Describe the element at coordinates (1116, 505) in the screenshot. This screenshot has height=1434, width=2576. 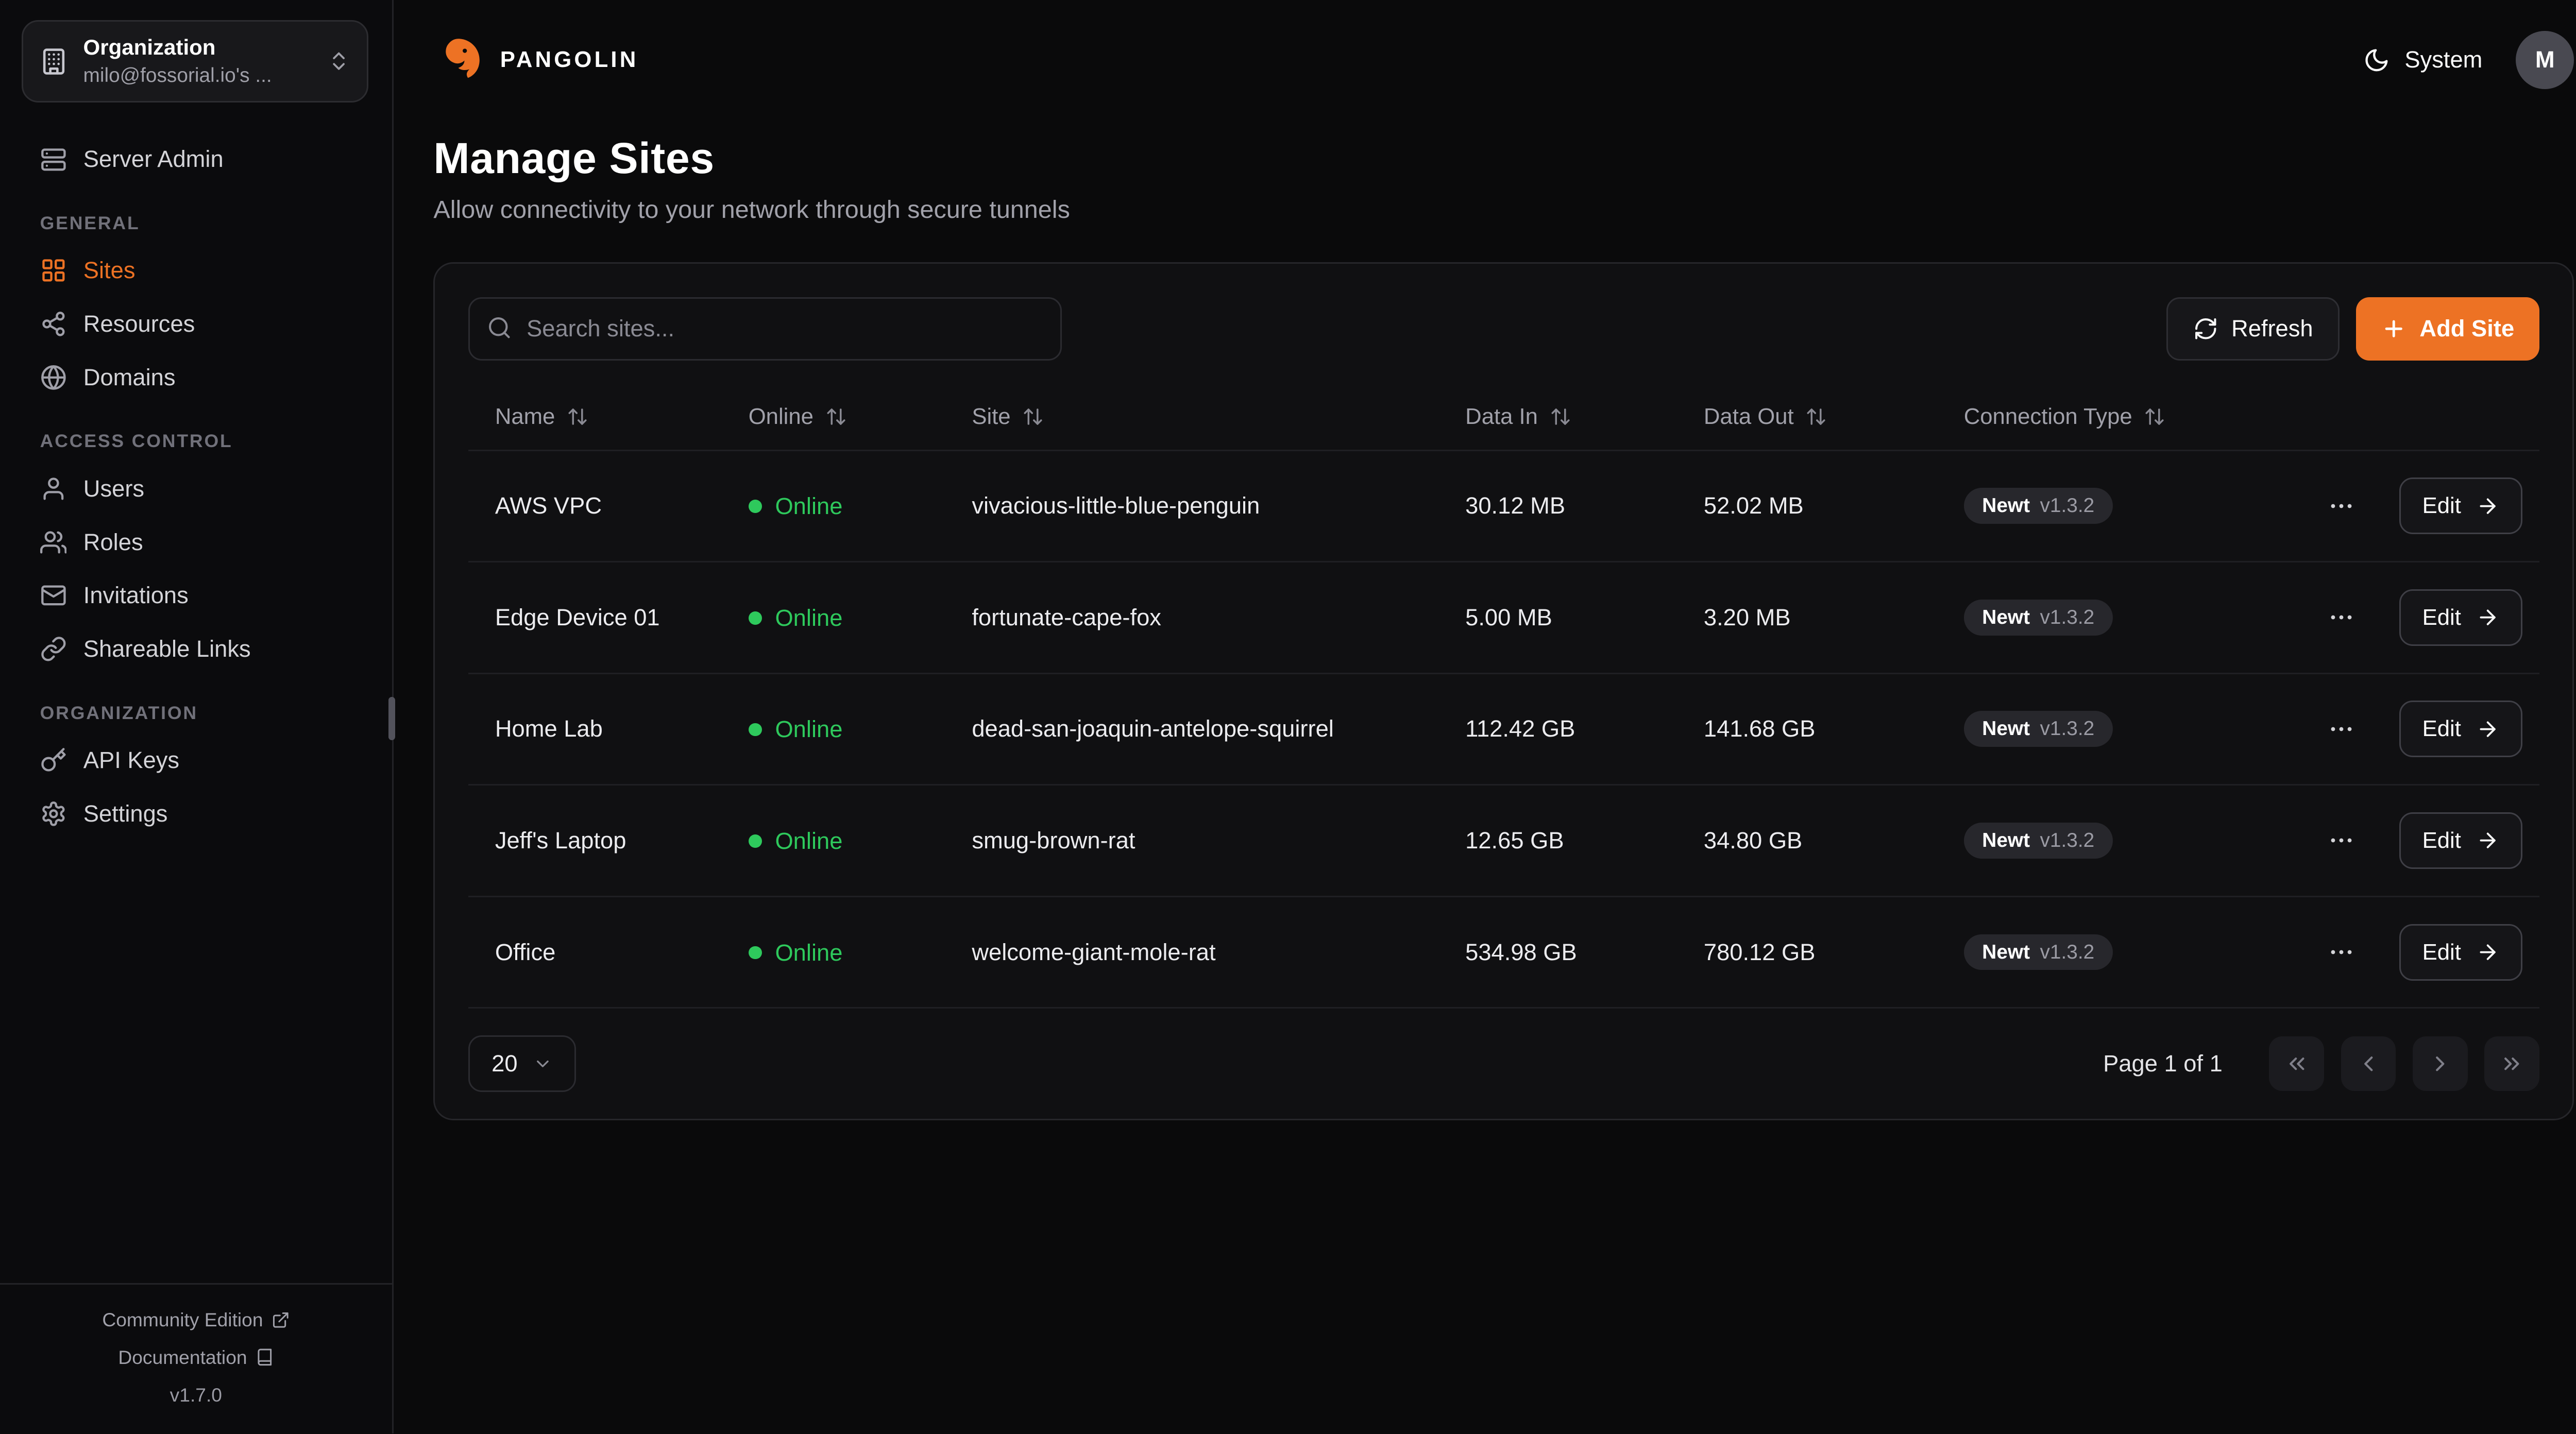
I see `site-slug: vivacious-little-blue-penguin` at that location.